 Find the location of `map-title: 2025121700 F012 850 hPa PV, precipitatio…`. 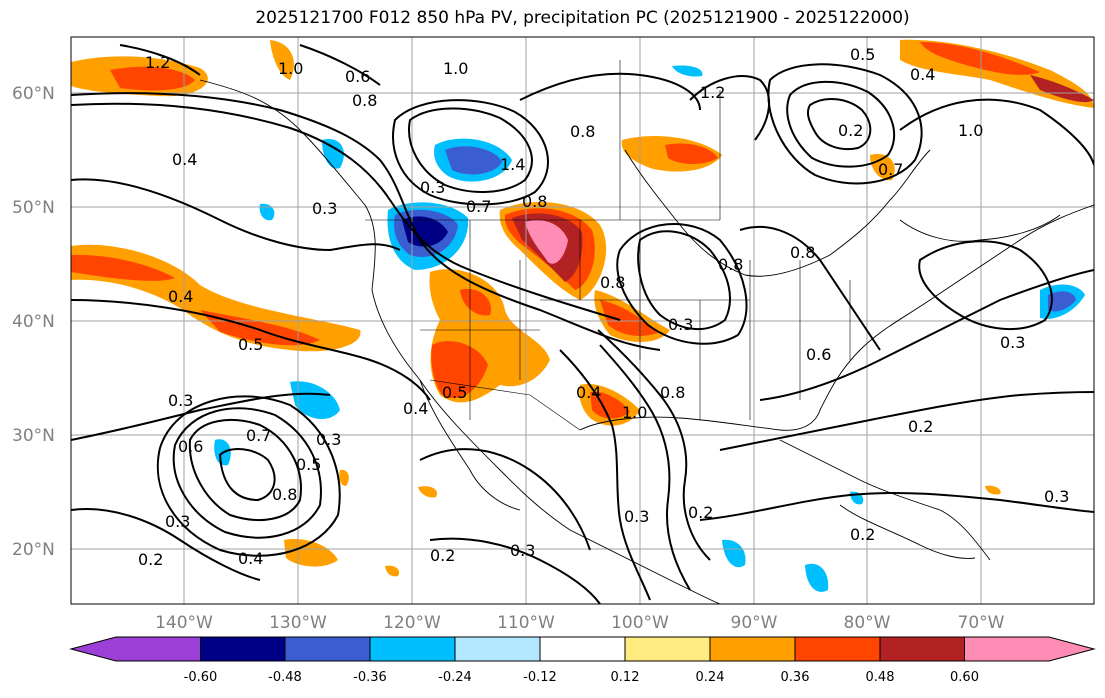

map-title: 2025121700 F012 850 hPa PV, precipitatio… is located at coordinates (582, 18).